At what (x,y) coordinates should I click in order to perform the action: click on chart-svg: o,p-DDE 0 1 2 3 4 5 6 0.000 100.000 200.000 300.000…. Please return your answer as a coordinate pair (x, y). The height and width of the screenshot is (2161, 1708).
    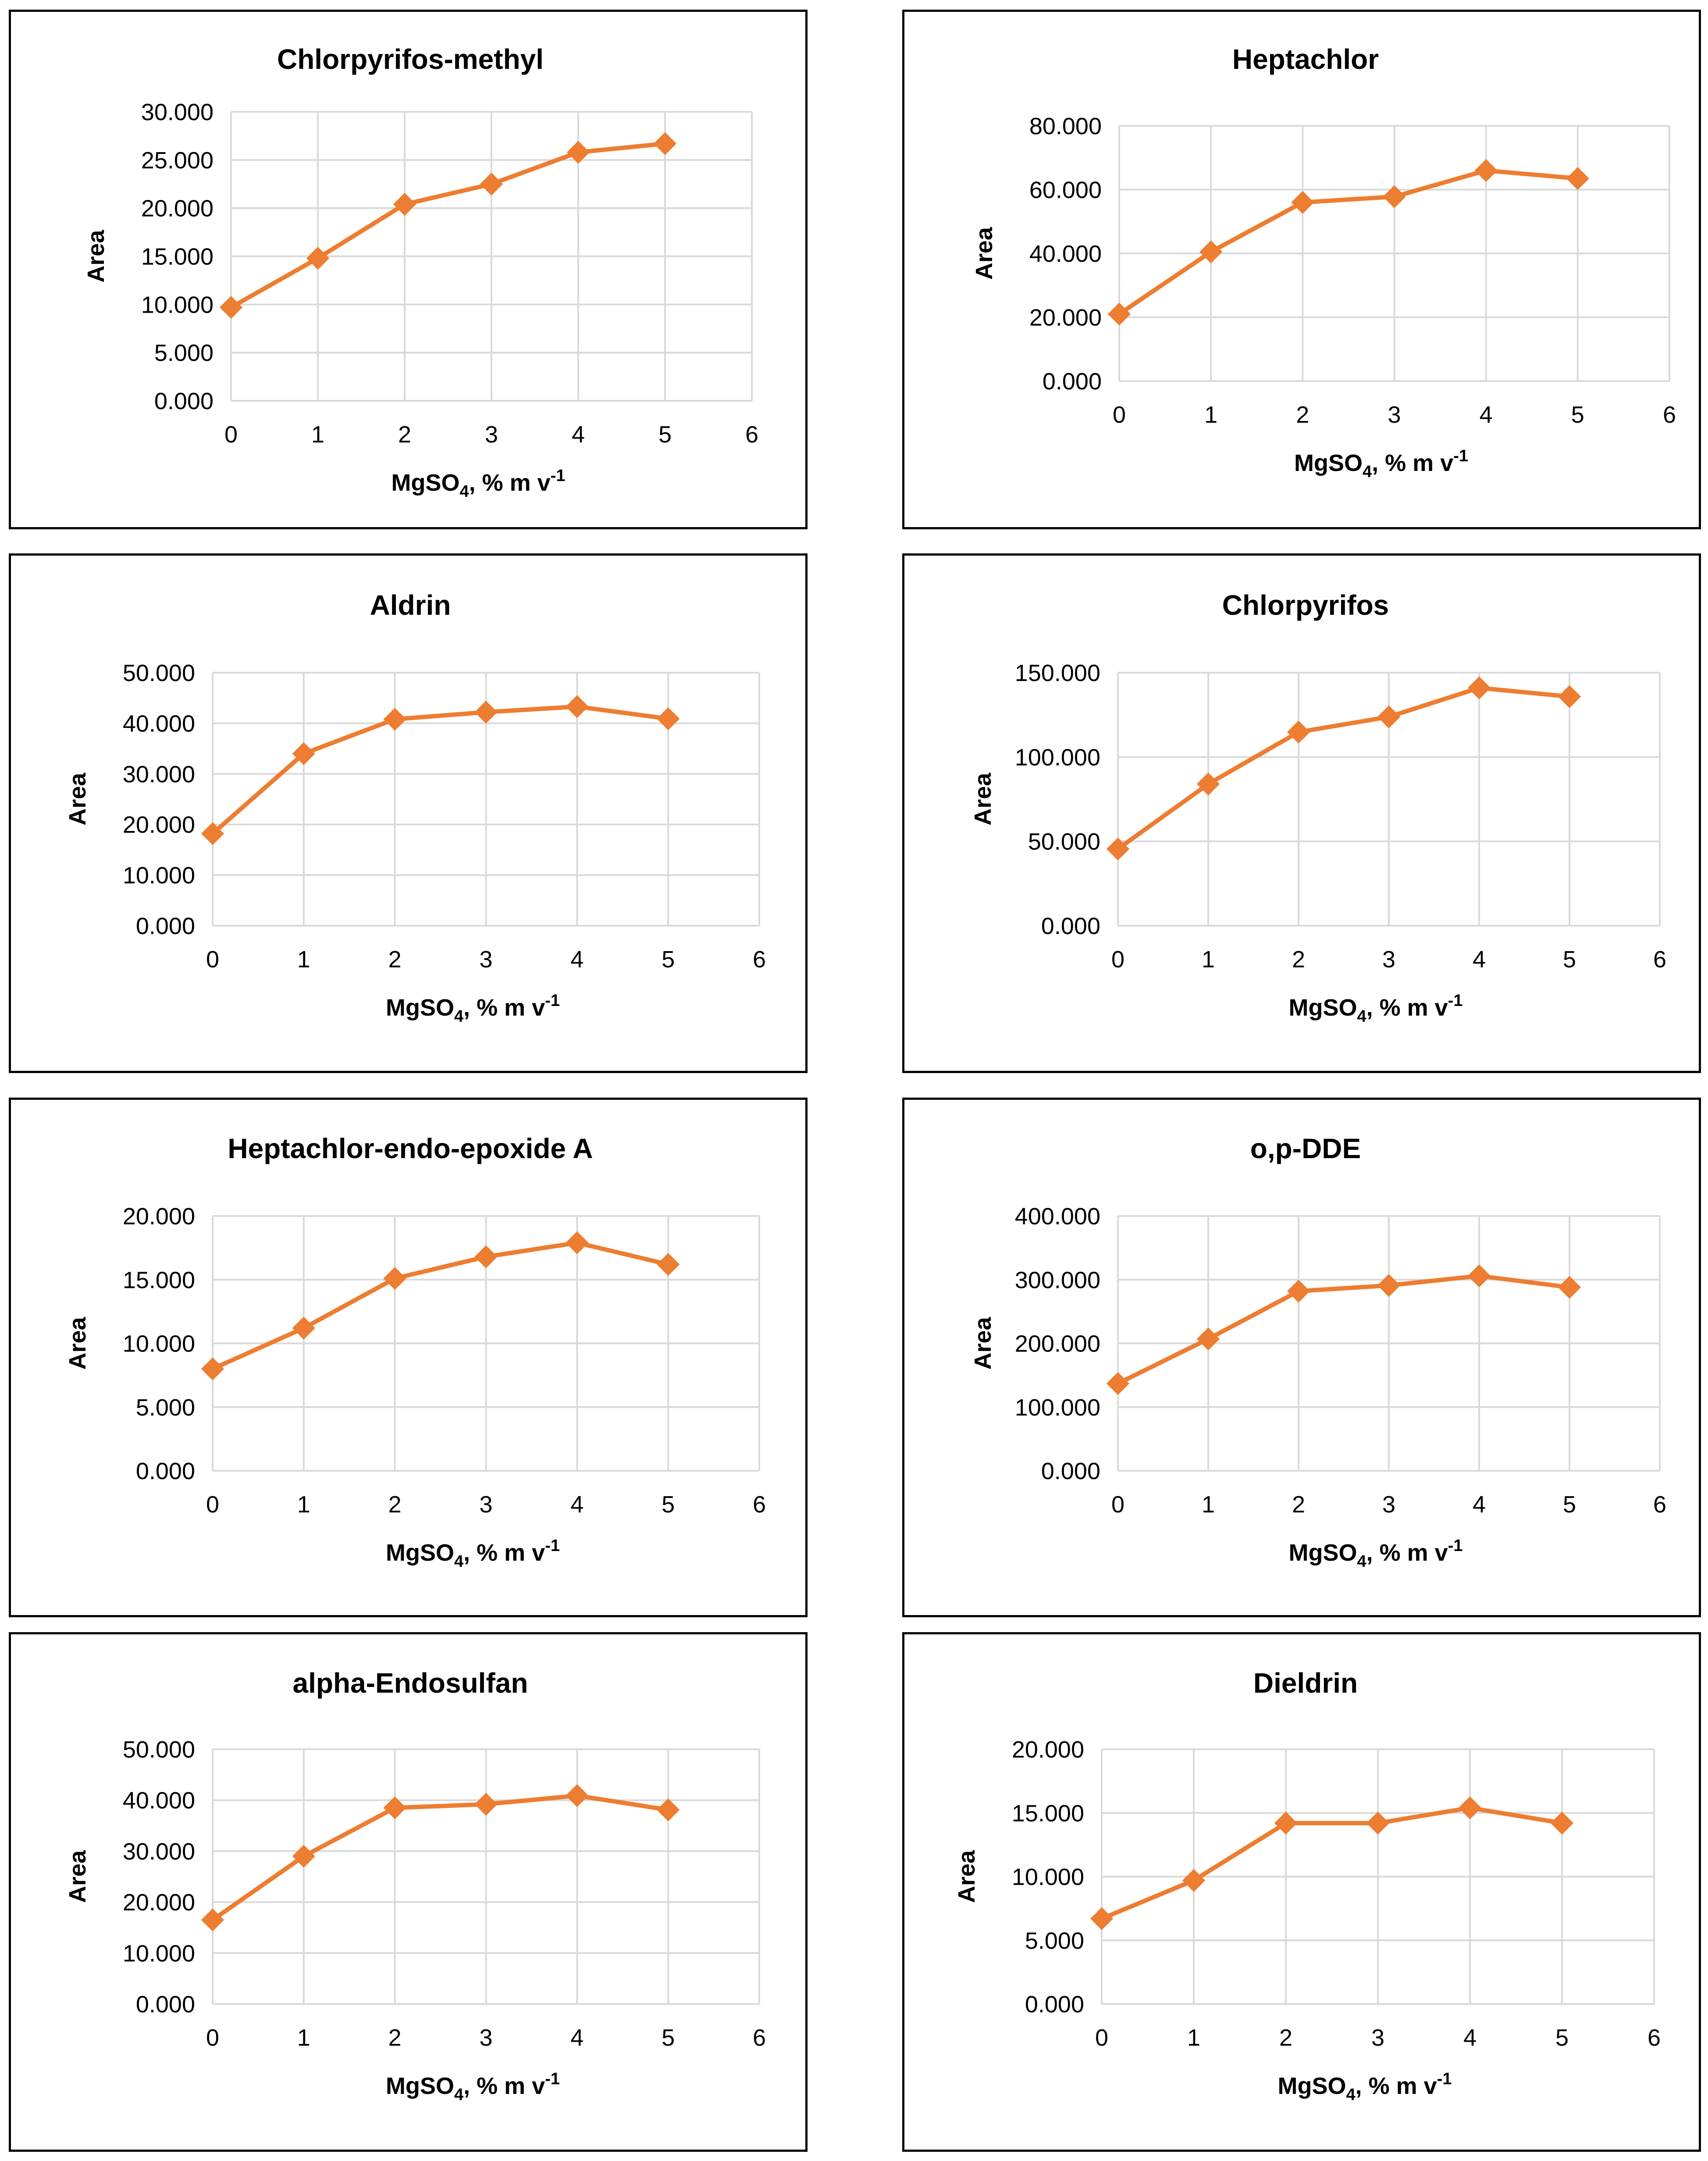
    Looking at the image, I should click on (1318, 1352).